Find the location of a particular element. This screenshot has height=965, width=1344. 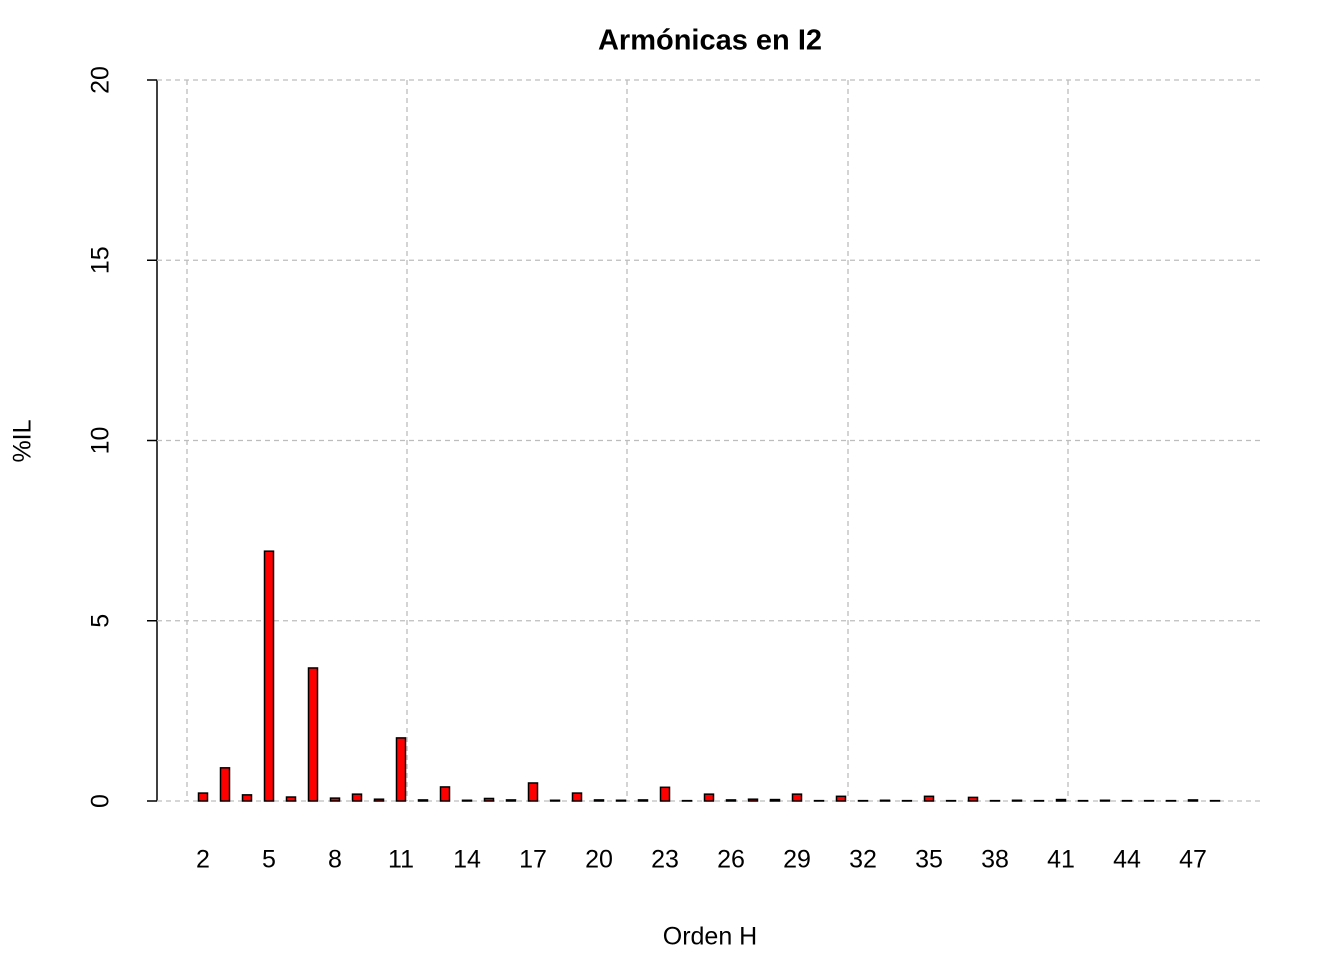

x-tick-label: 44 is located at coordinates (1127, 860).